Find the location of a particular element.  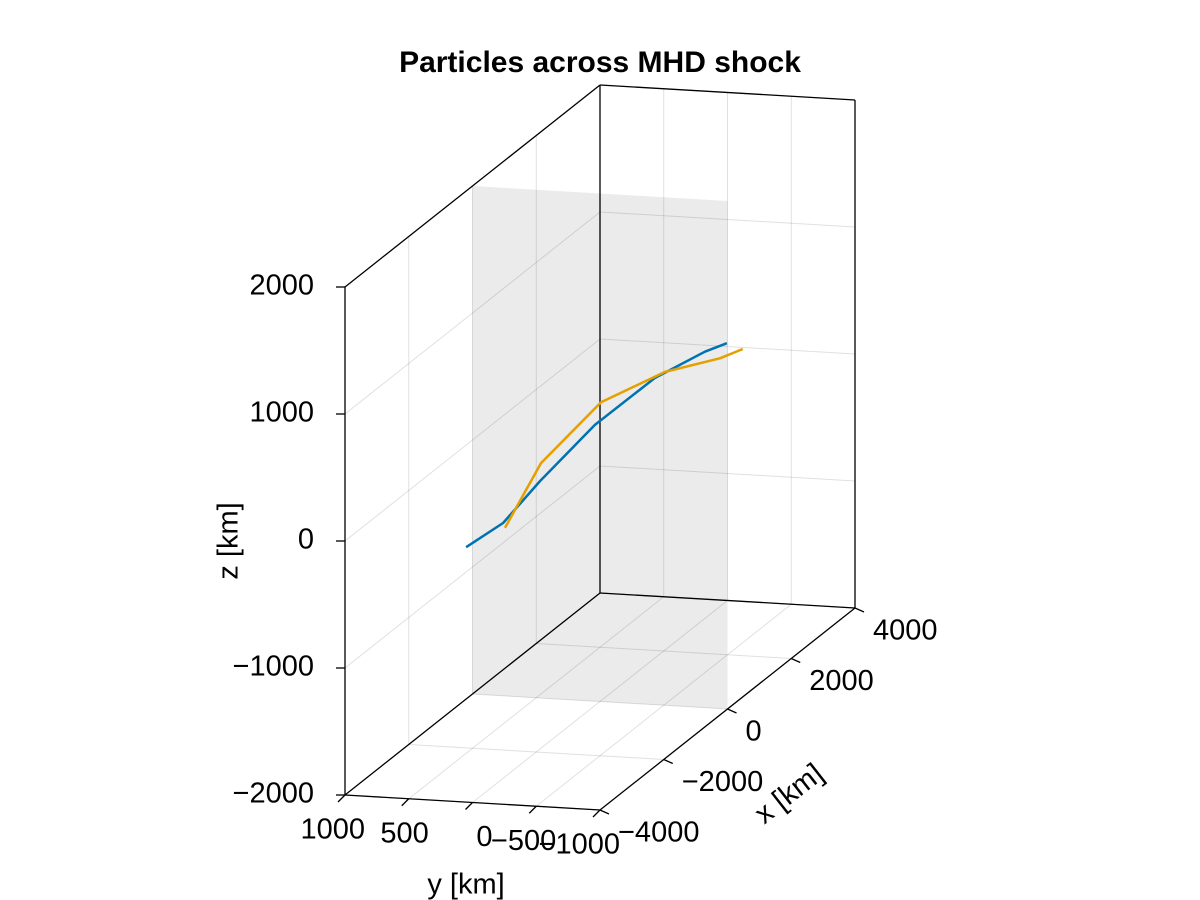

chart-title: Particles across MHD shock is located at coordinates (600, 62).